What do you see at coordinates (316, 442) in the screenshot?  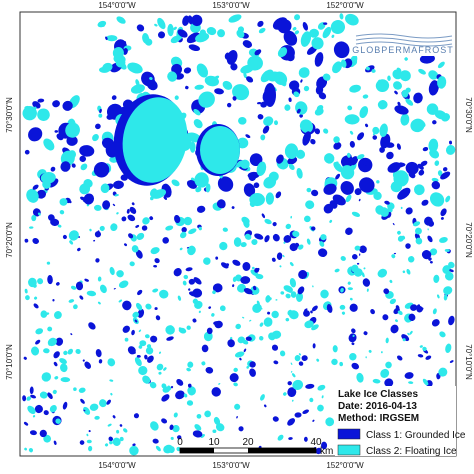 I see `scale-label: 40` at bounding box center [316, 442].